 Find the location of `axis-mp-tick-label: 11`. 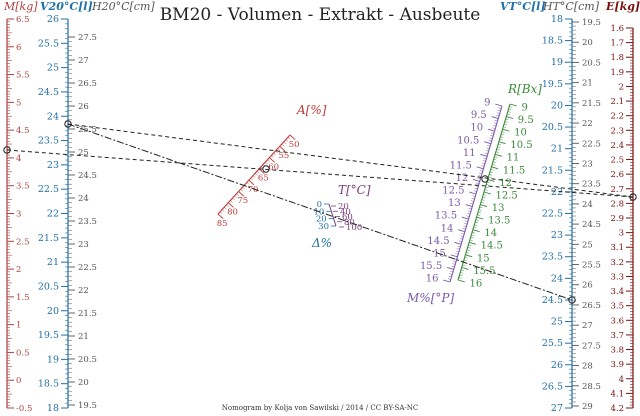

axis-mp-tick-label: 11 is located at coordinates (469, 153).